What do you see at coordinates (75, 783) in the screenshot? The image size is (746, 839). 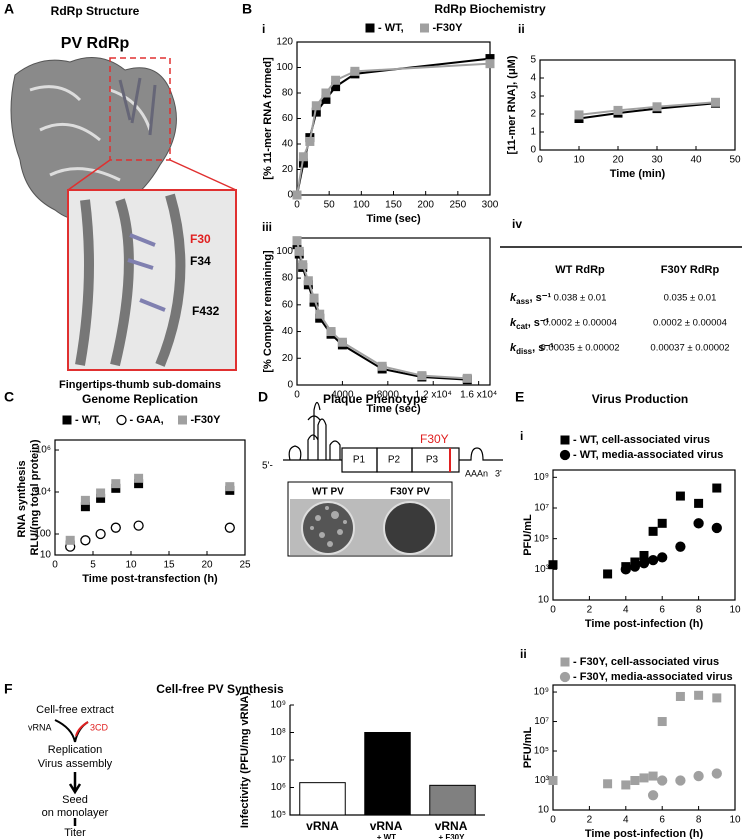 I see `arrow` at bounding box center [75, 783].